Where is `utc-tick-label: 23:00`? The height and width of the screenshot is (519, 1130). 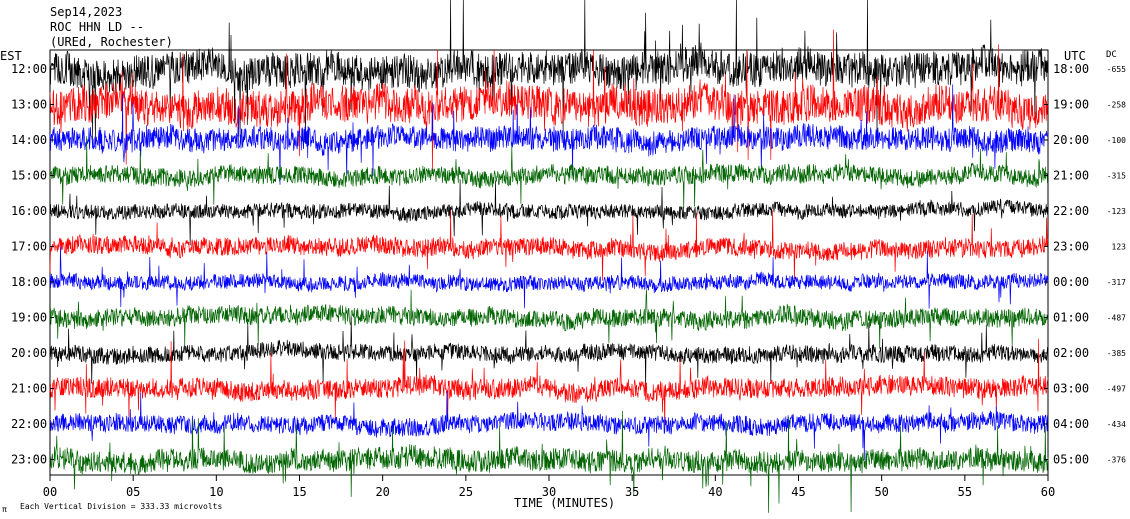
utc-tick-label: 23:00 is located at coordinates (1071, 247).